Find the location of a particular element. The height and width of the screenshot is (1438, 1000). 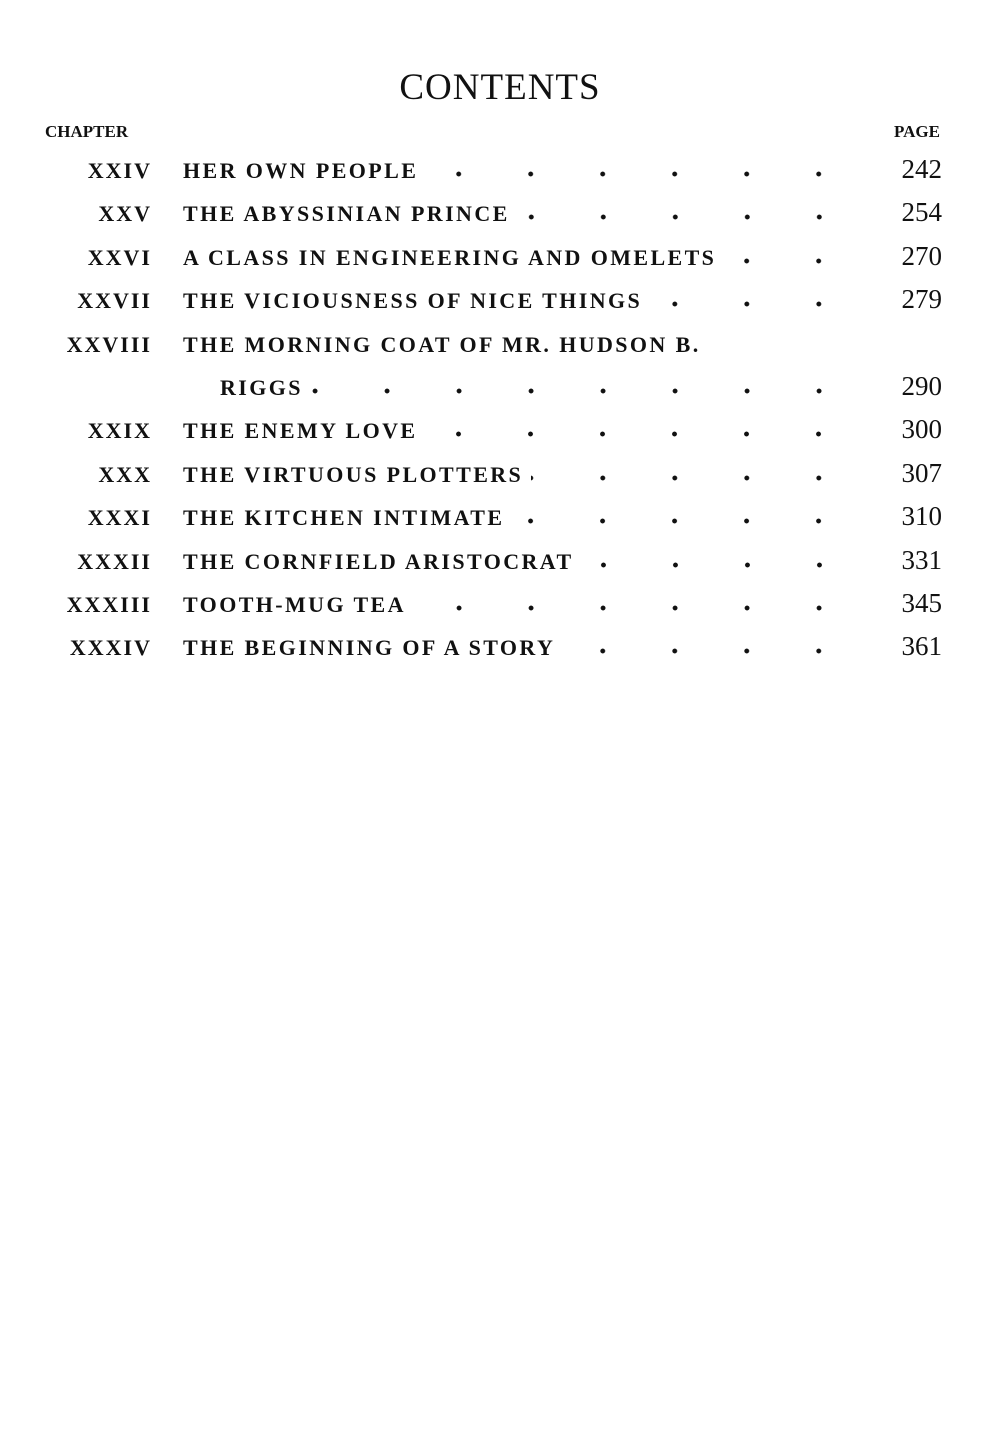

page-number: 310 is located at coordinates (922, 516).